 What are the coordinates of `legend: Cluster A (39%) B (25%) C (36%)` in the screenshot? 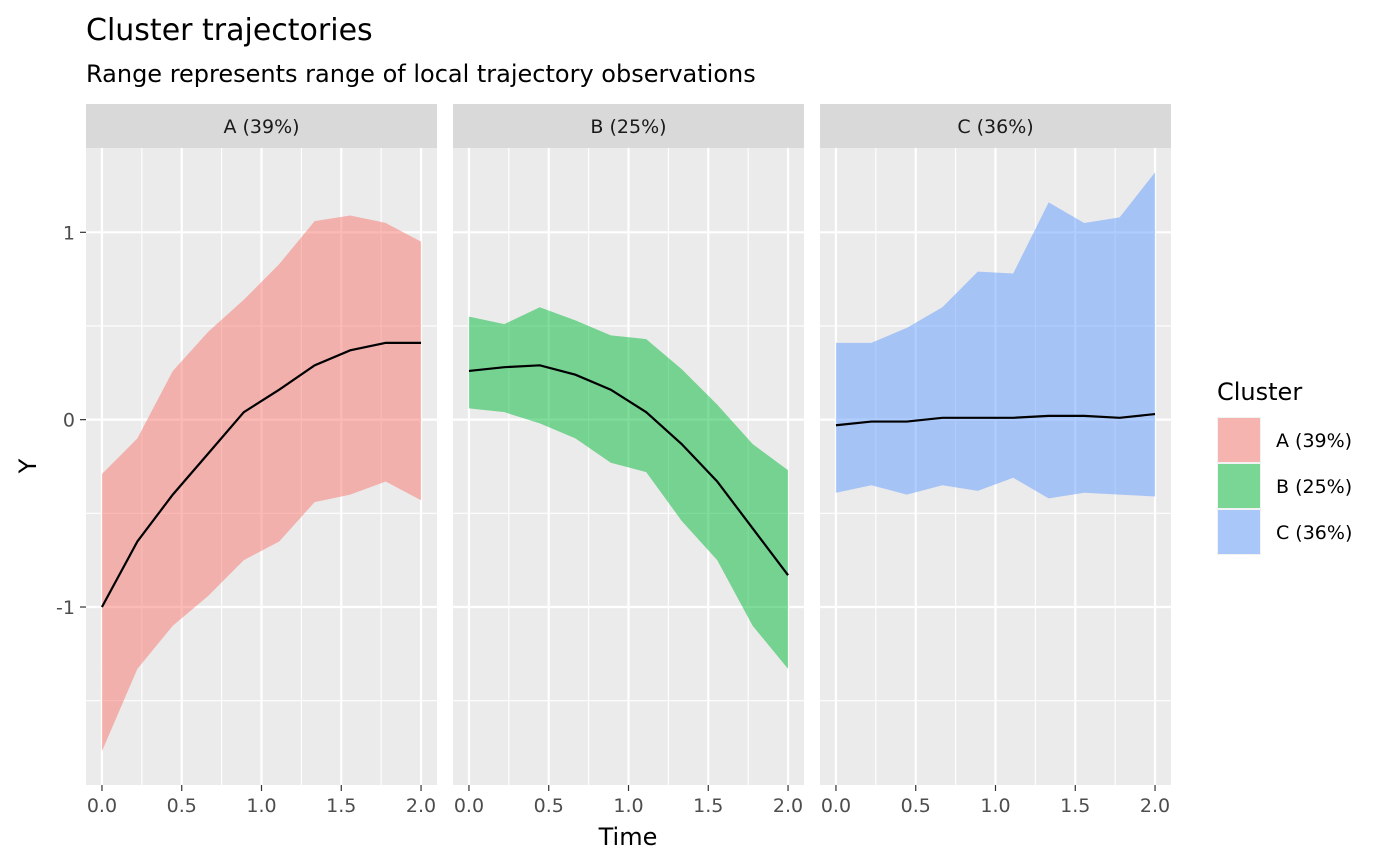 It's located at (1284, 466).